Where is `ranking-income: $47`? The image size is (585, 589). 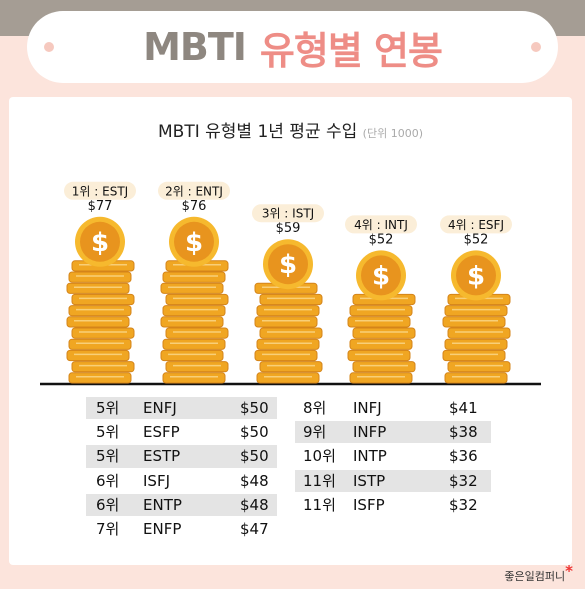 ranking-income: $47 is located at coordinates (254, 528).